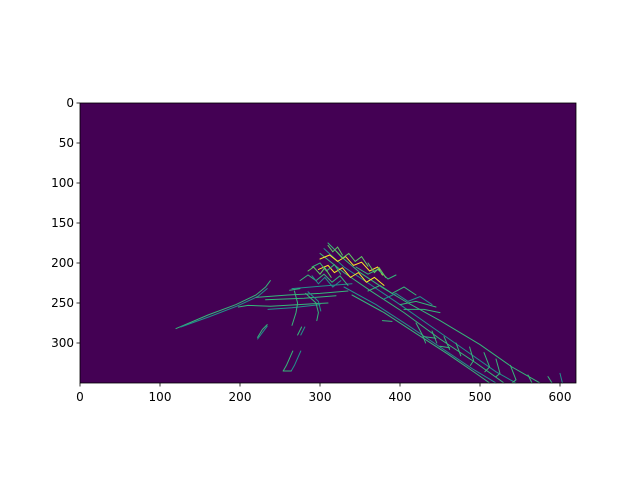  What do you see at coordinates (160, 397) in the screenshot?
I see `x-tick-label: 100` at bounding box center [160, 397].